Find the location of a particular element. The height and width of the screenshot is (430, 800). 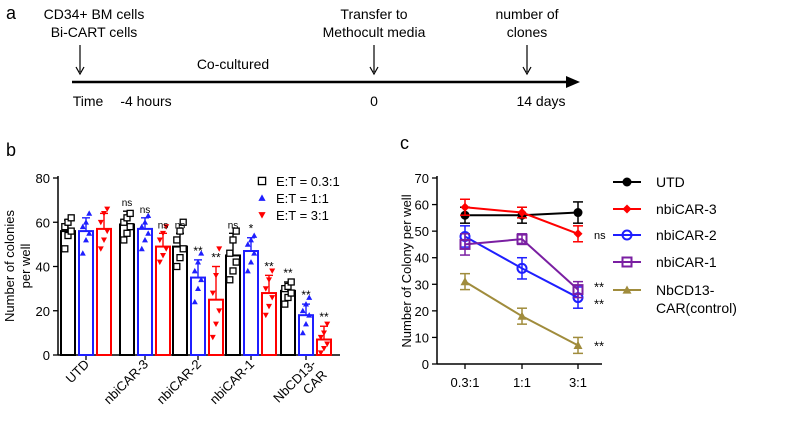

panel-label-c: c is located at coordinates (404, 143).